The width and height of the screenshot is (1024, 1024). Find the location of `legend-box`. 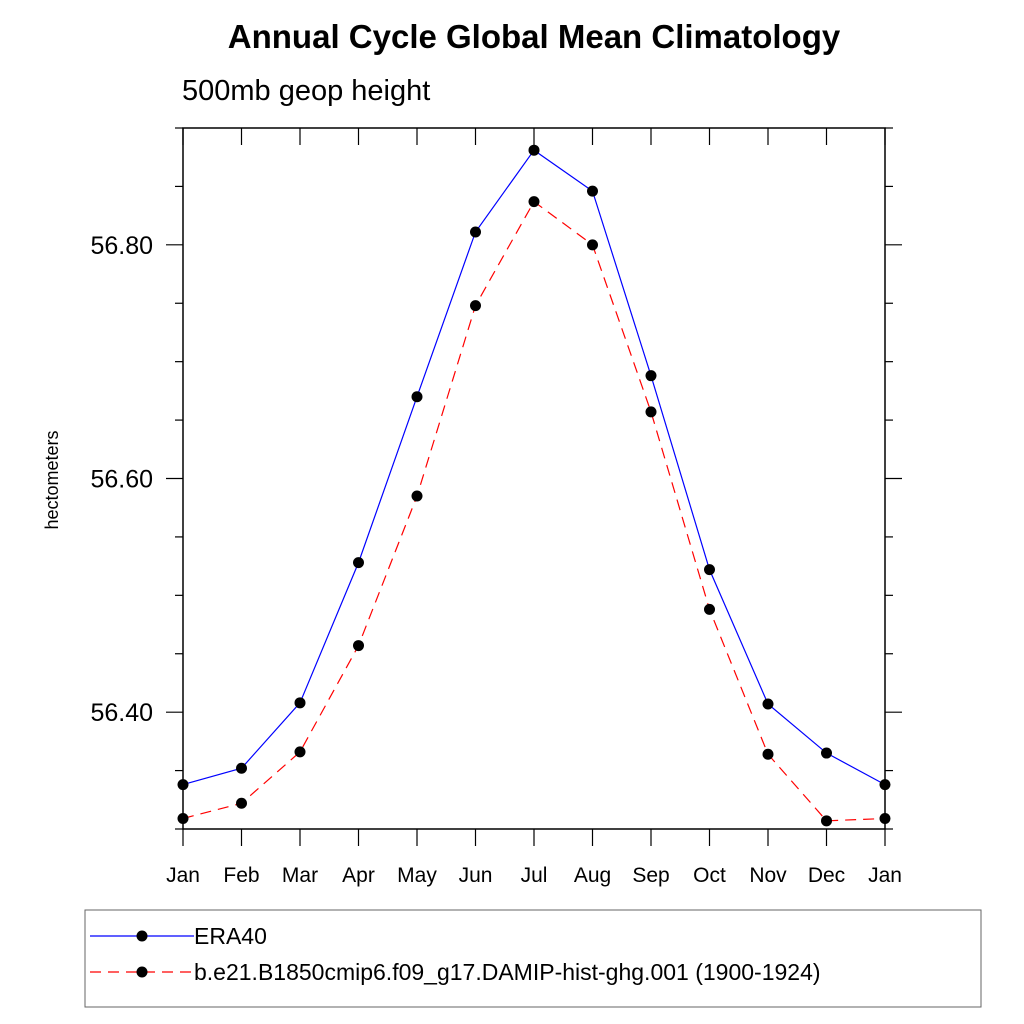

legend-box is located at coordinates (533, 958).